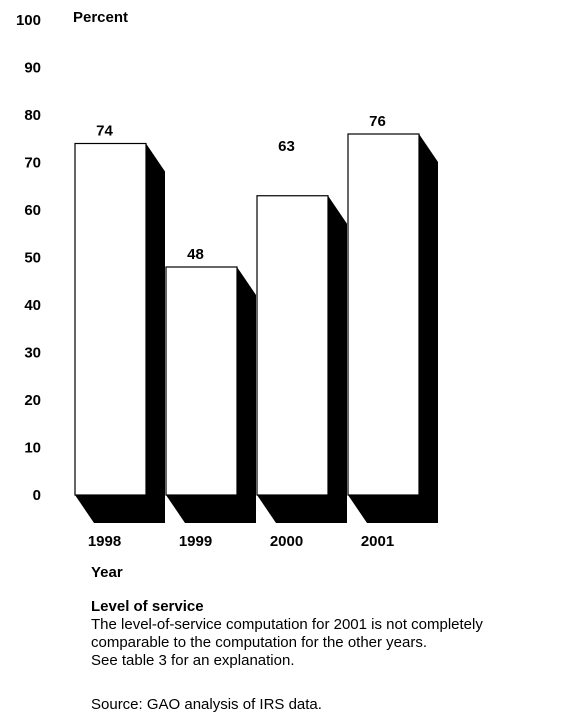 The height and width of the screenshot is (717, 579). What do you see at coordinates (104, 541) in the screenshot?
I see `x-tick-label: 1998` at bounding box center [104, 541].